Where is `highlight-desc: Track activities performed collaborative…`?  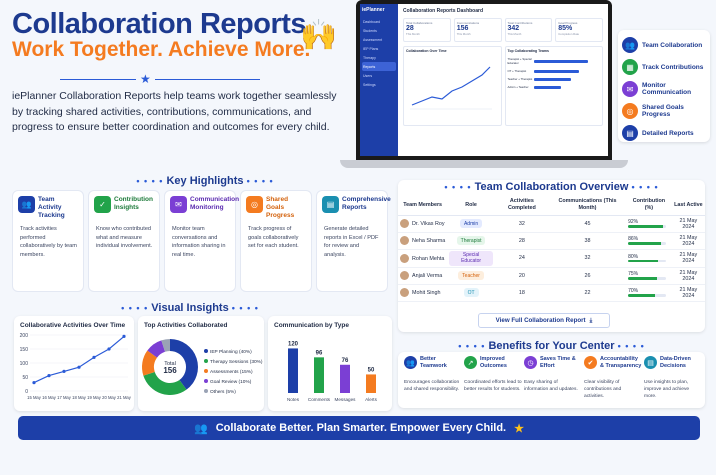
highlight-desc: Track activities performed collaborative… is located at coordinates (48, 242).